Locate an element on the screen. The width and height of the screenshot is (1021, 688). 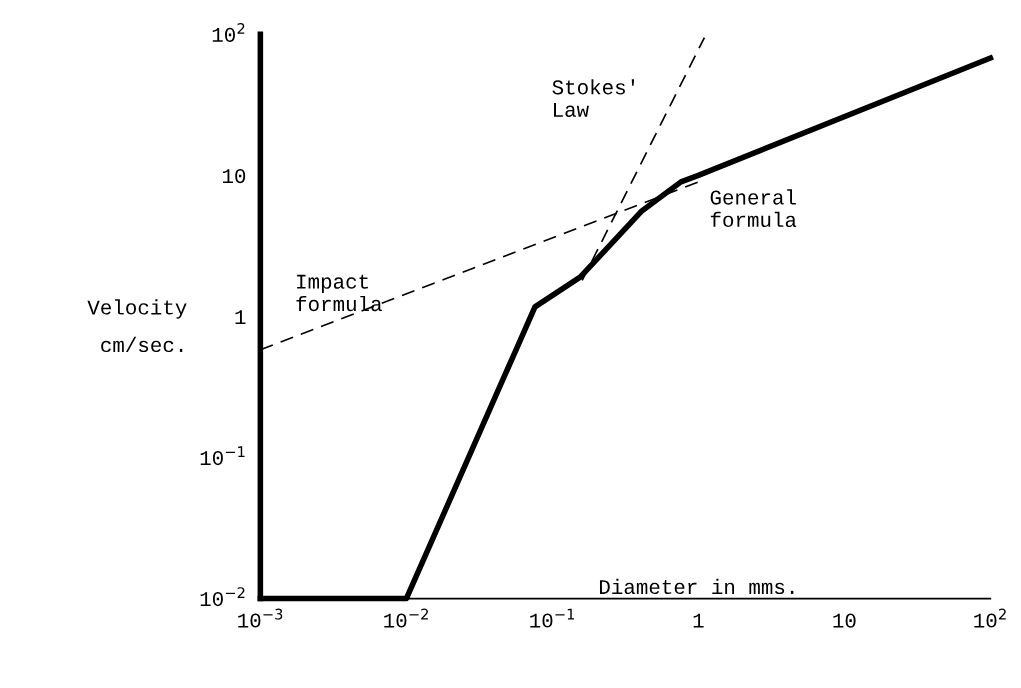
x-tick-label: 10$^{2}$ is located at coordinates (990, 618).